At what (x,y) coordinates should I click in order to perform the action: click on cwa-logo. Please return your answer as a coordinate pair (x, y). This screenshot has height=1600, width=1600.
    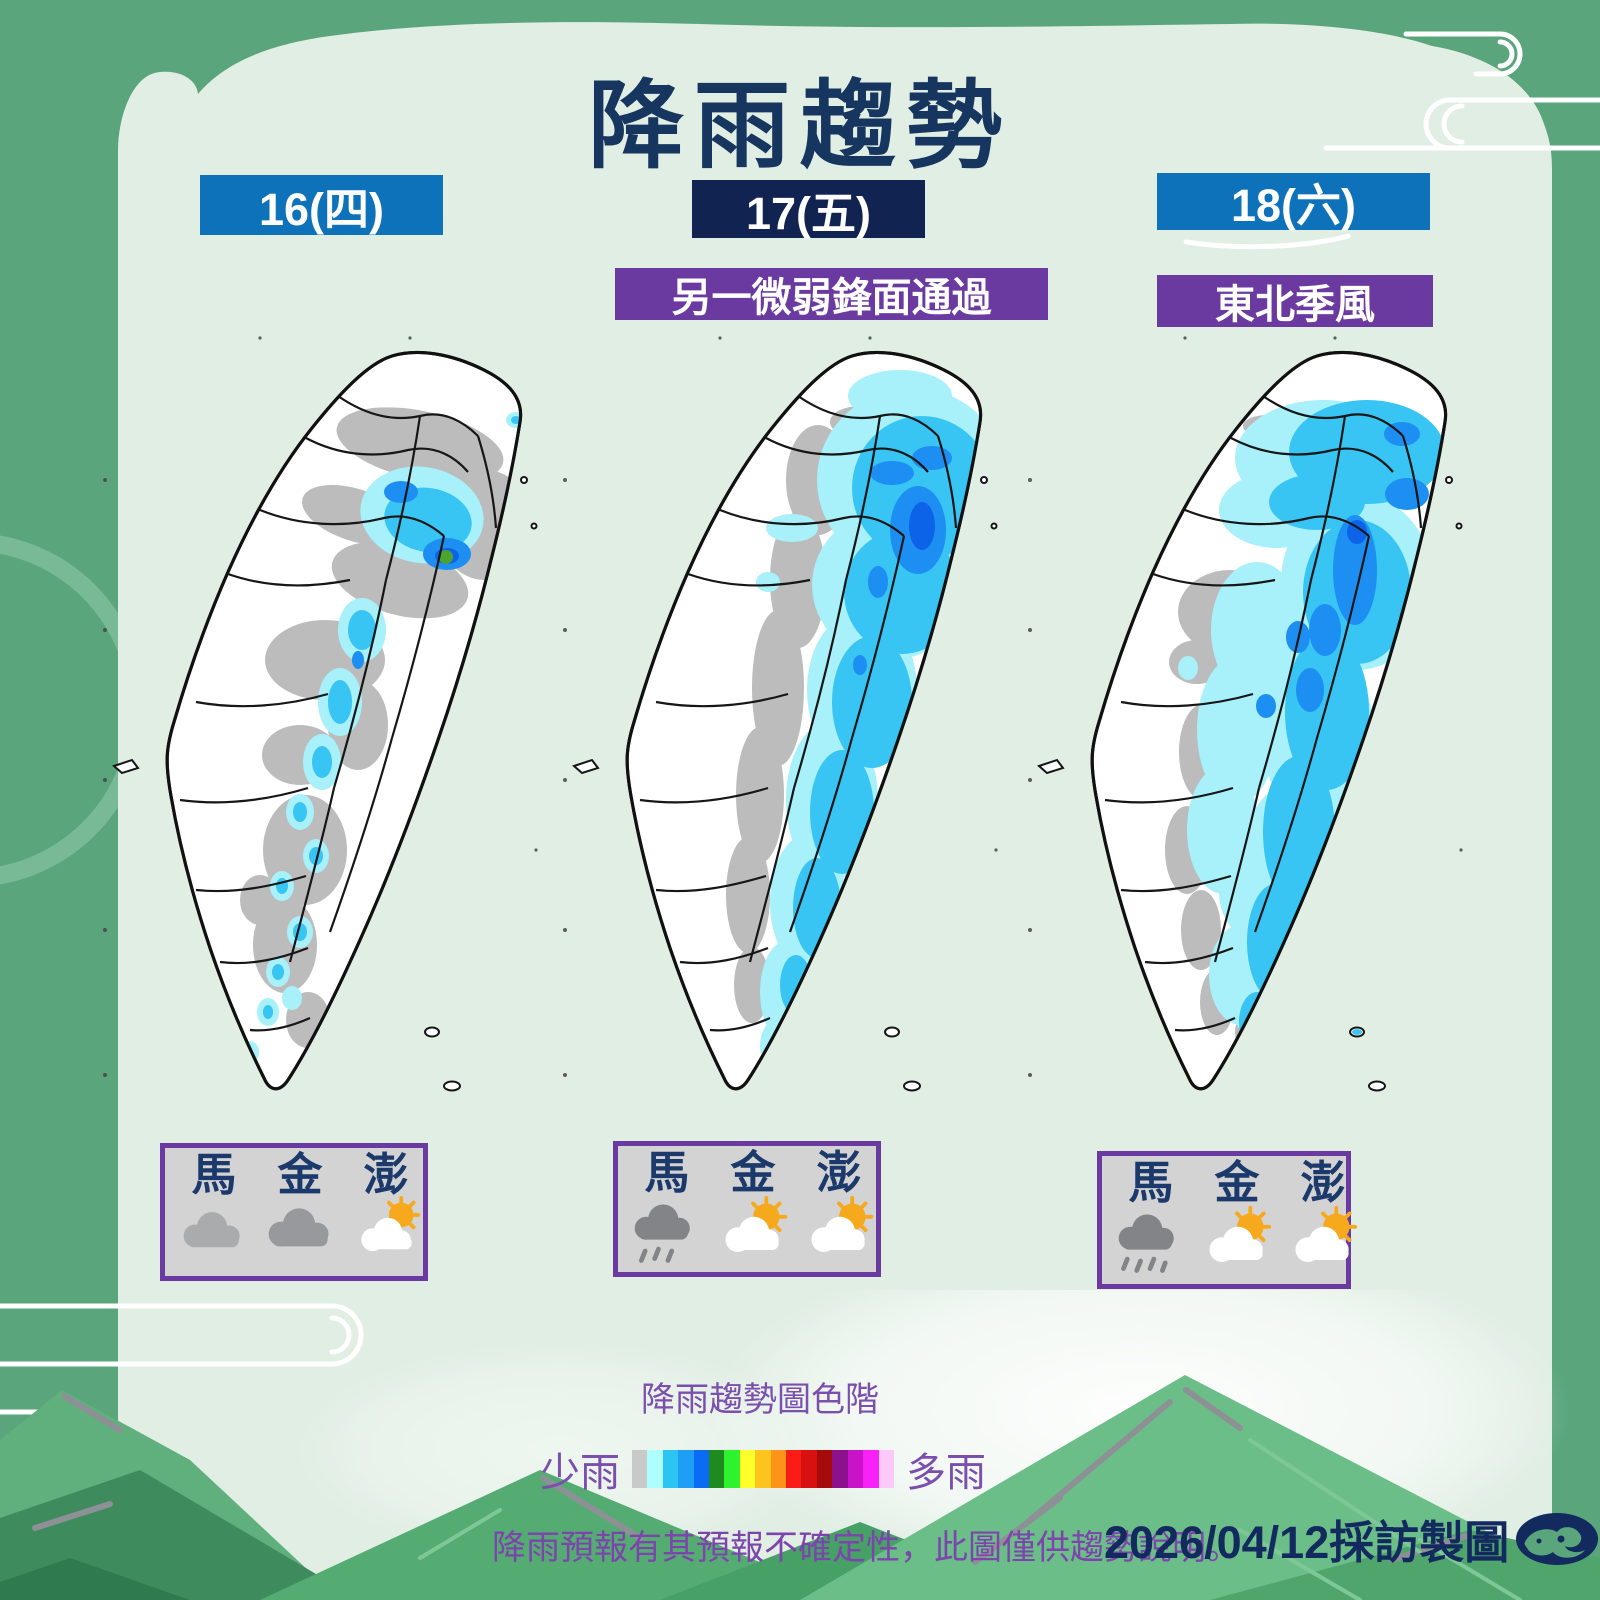
    Looking at the image, I should click on (1557, 1538).